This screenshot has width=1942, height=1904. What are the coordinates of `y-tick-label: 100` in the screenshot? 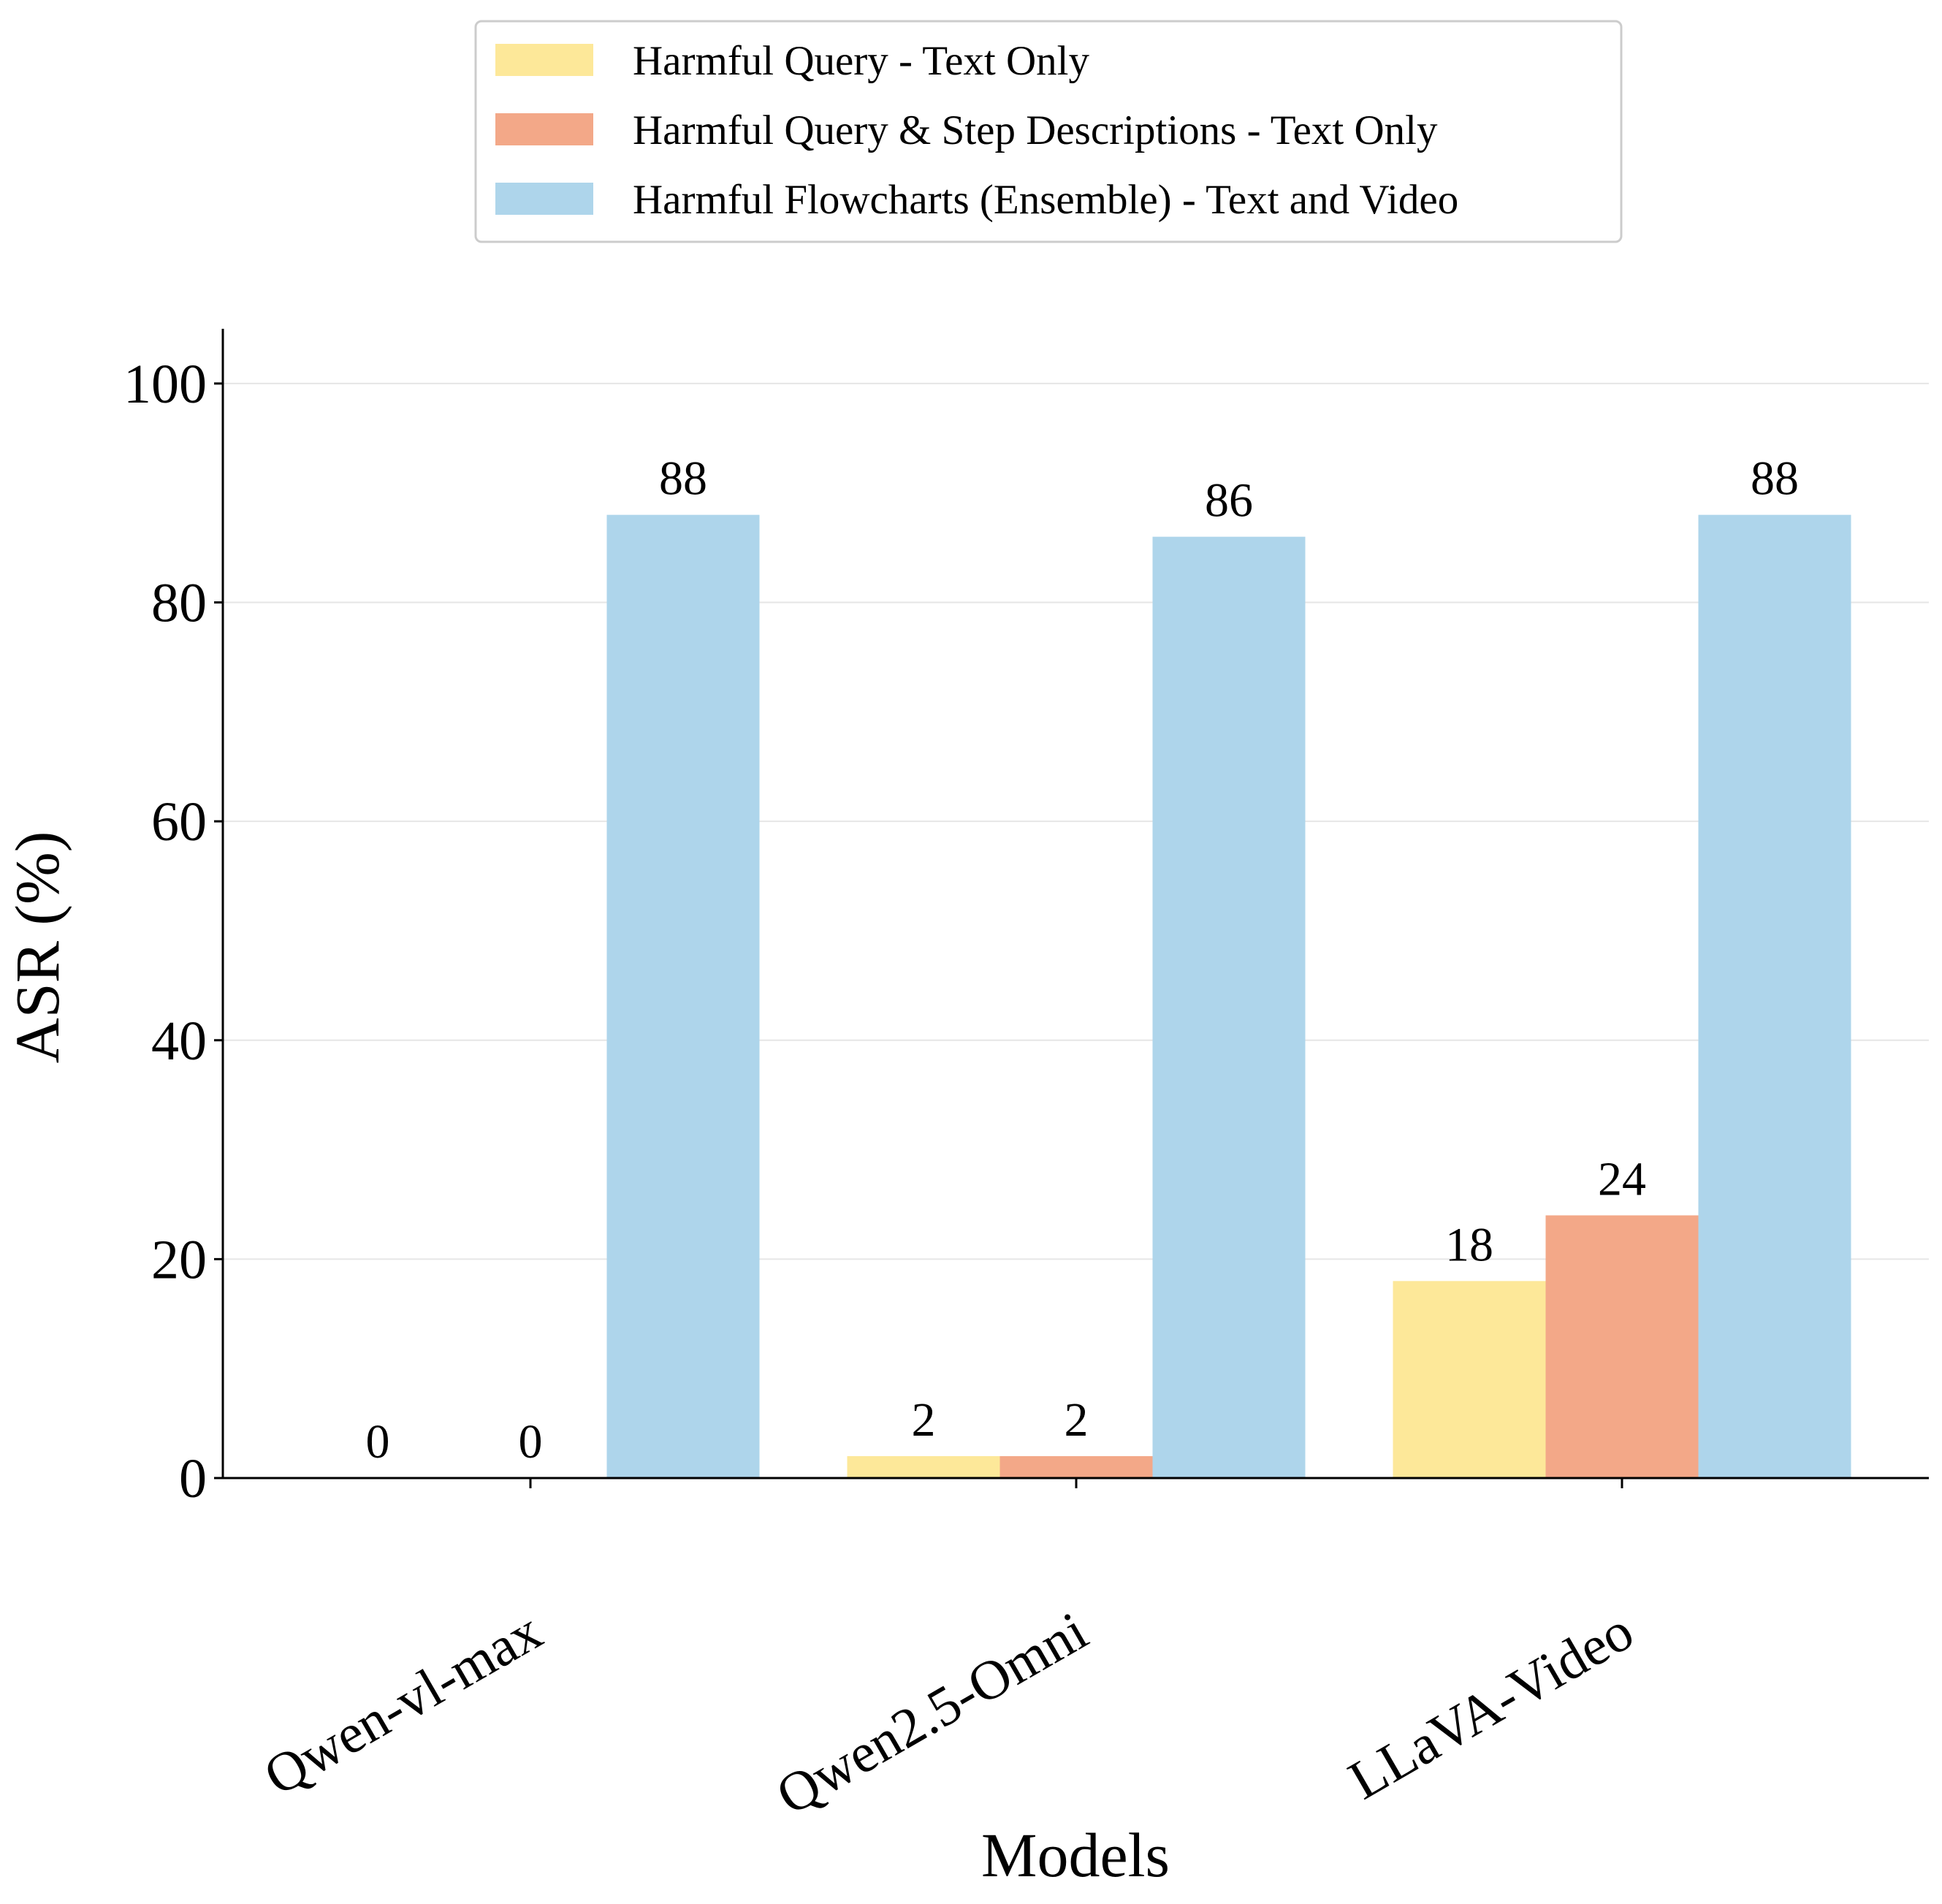 It's located at (165, 384).